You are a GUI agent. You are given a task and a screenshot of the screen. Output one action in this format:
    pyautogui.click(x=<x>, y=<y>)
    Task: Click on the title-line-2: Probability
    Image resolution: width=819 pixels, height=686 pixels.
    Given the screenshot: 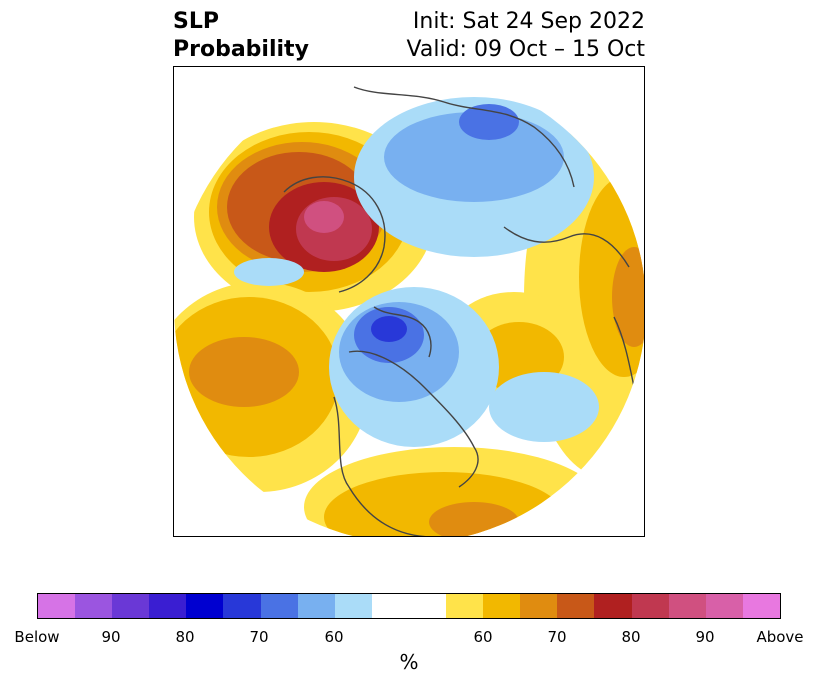 What is the action you would take?
    pyautogui.click(x=241, y=49)
    